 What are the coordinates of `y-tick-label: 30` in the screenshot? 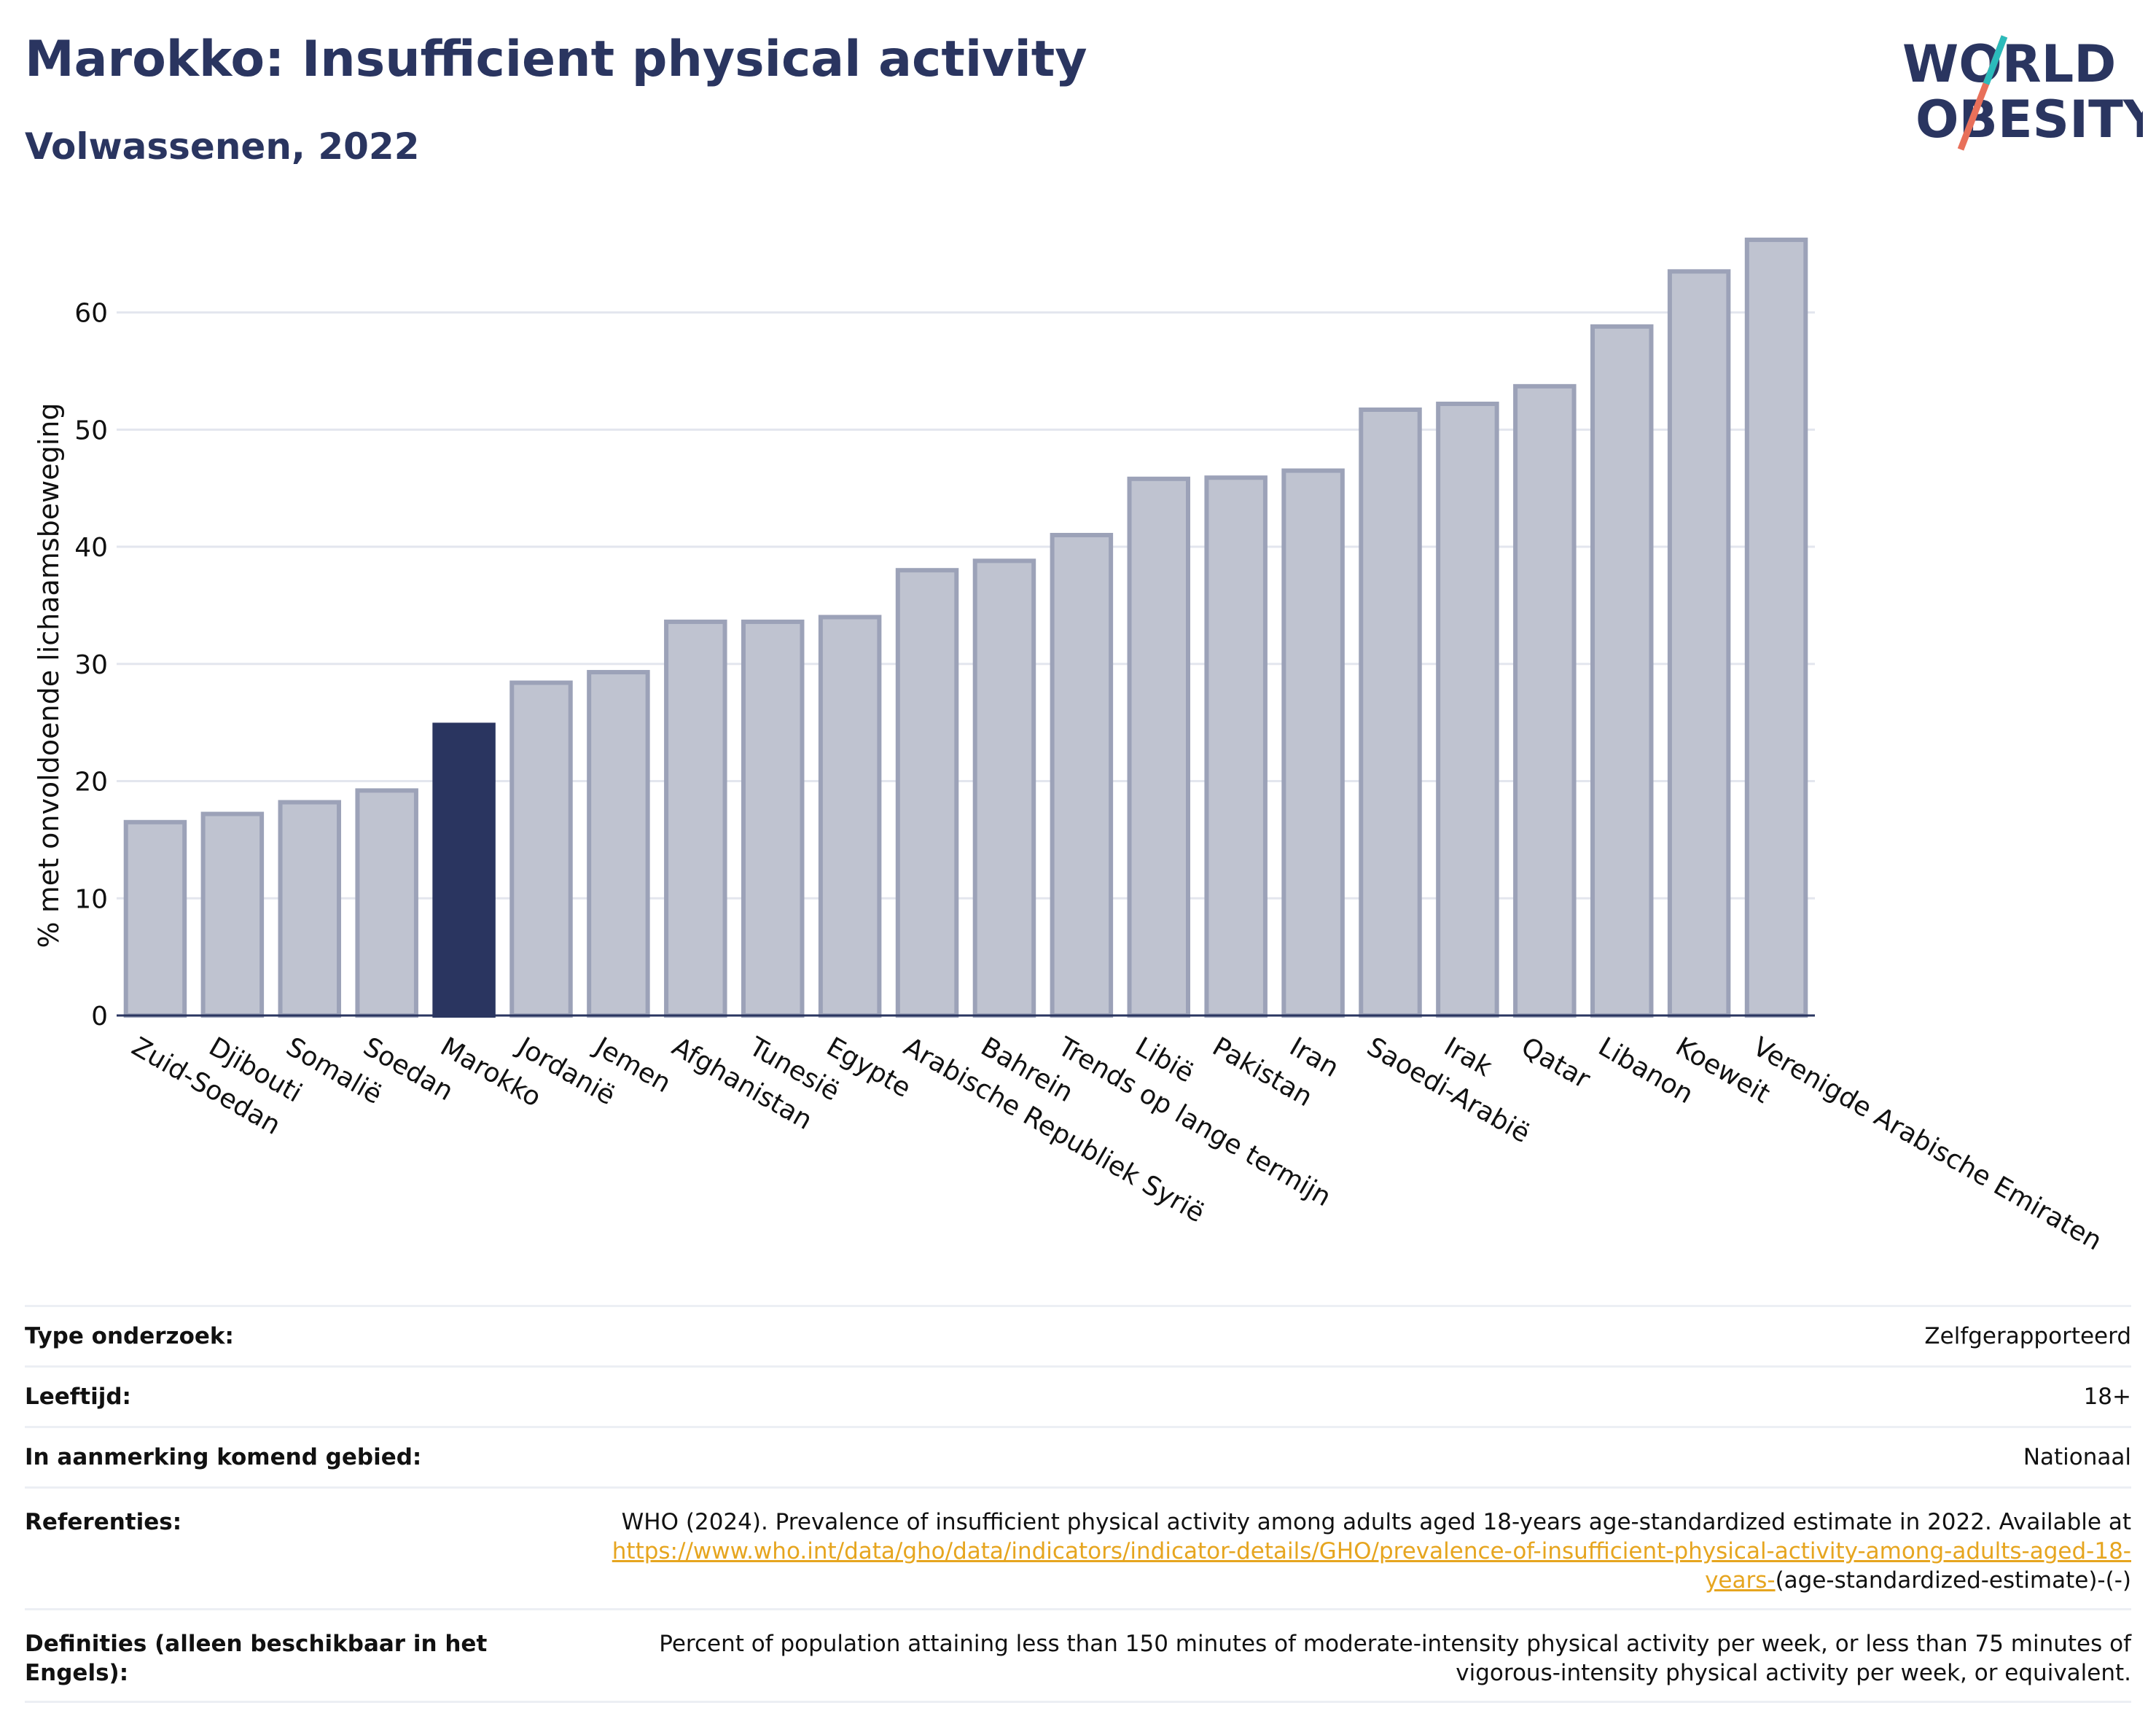 It's located at (91, 665).